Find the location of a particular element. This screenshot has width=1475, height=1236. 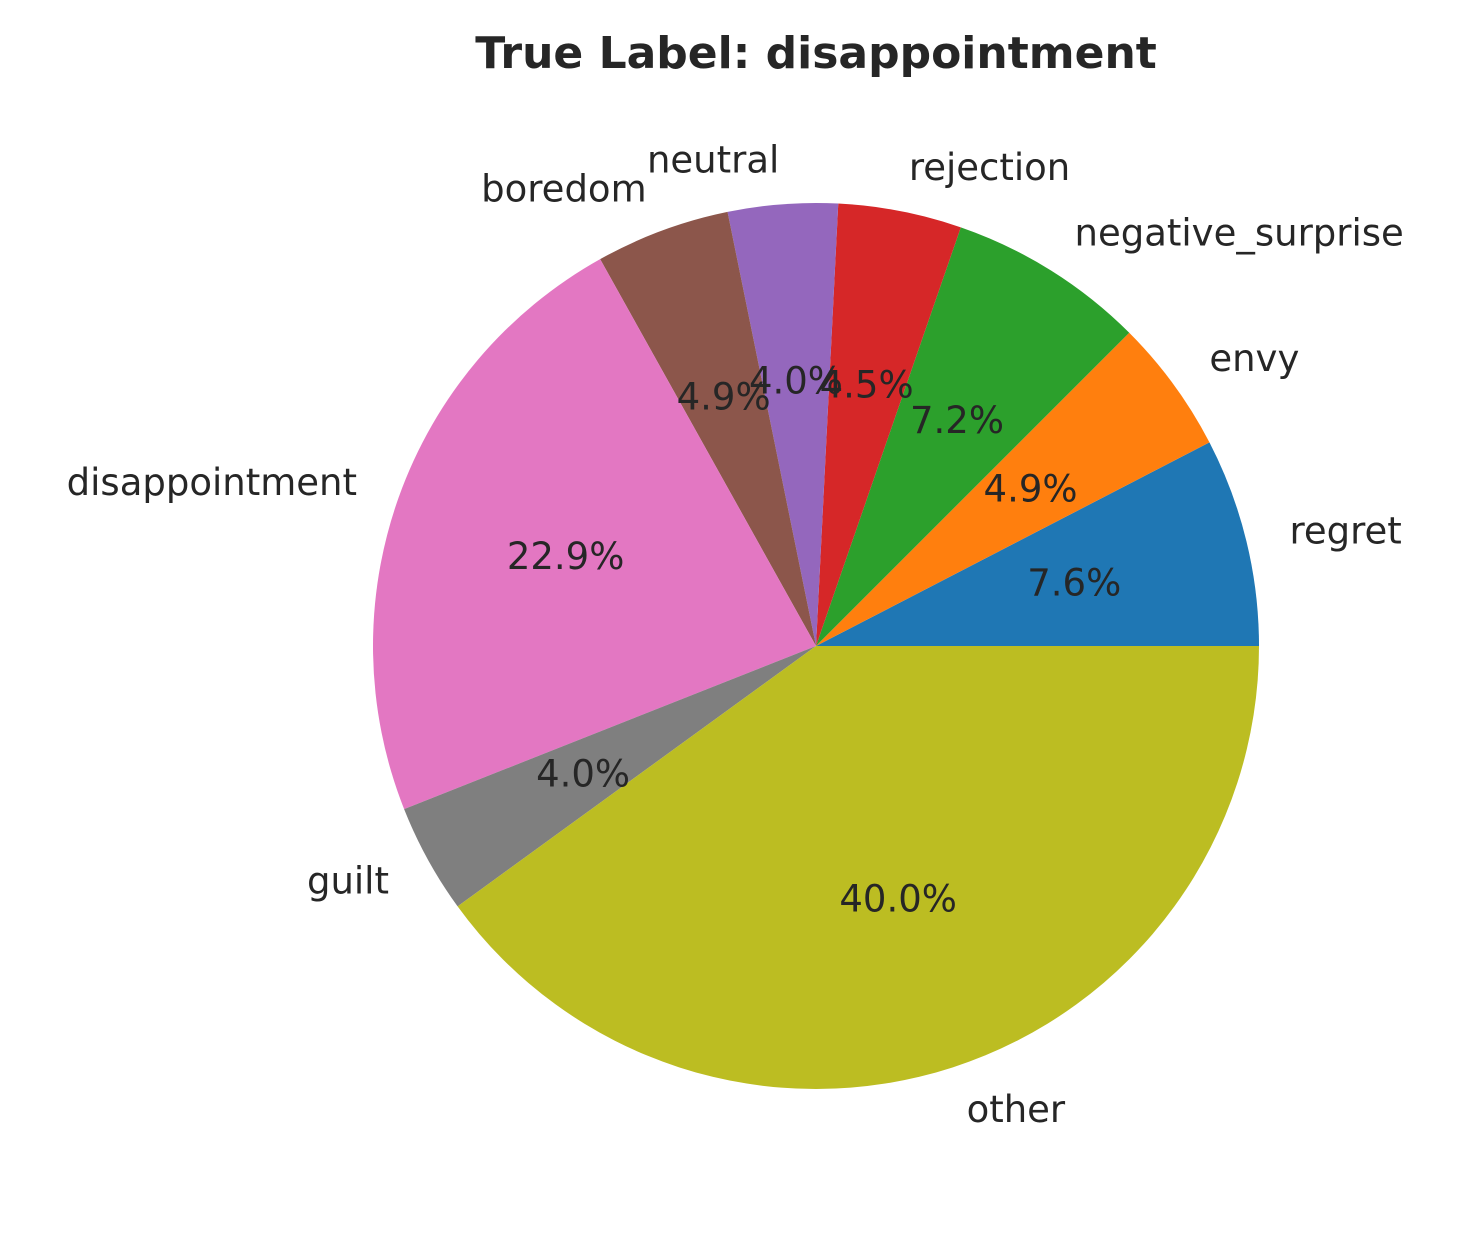

pie-slice-regret is located at coordinates (1037, 544).